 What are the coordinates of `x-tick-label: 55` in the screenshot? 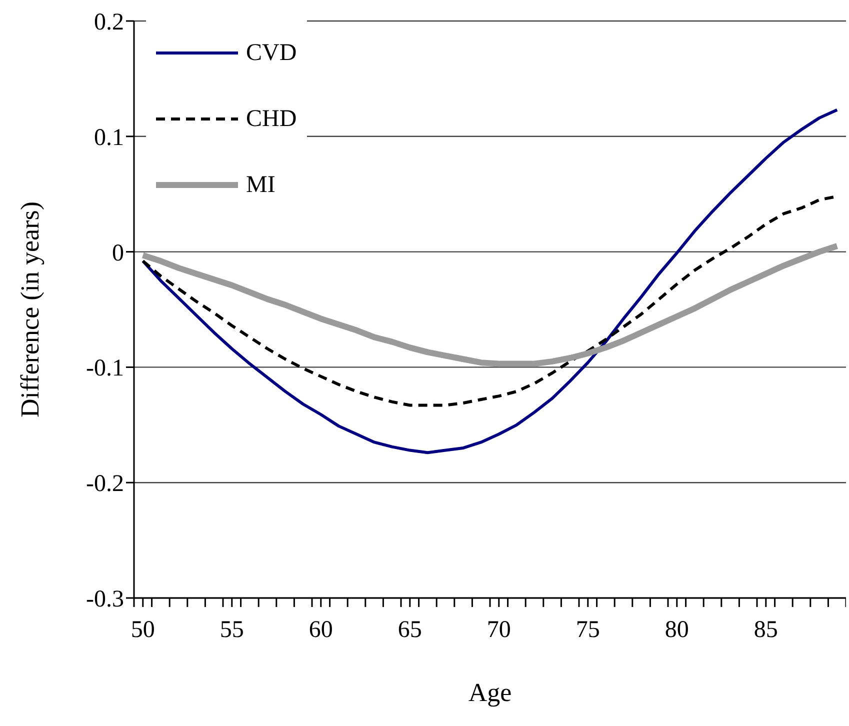 It's located at (232, 630).